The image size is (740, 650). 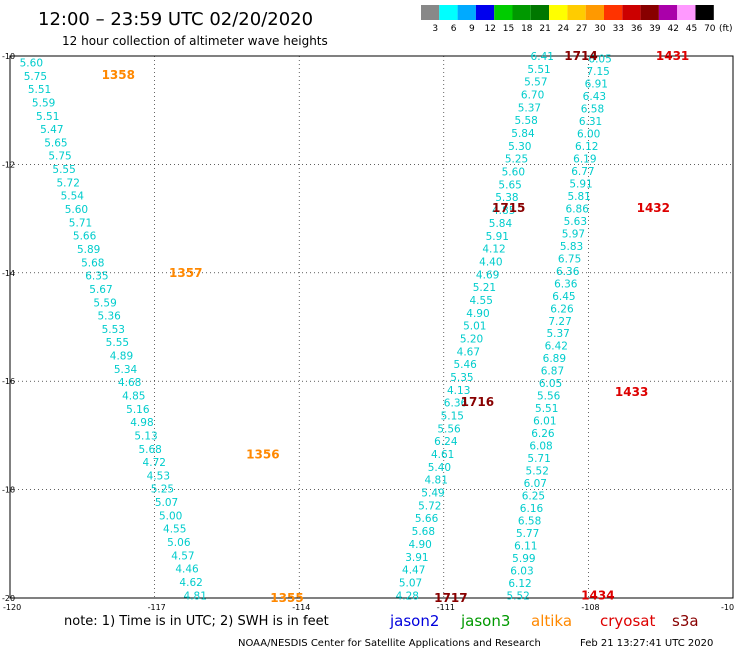 I want to click on swh-value: 6.25, so click(x=533, y=496).